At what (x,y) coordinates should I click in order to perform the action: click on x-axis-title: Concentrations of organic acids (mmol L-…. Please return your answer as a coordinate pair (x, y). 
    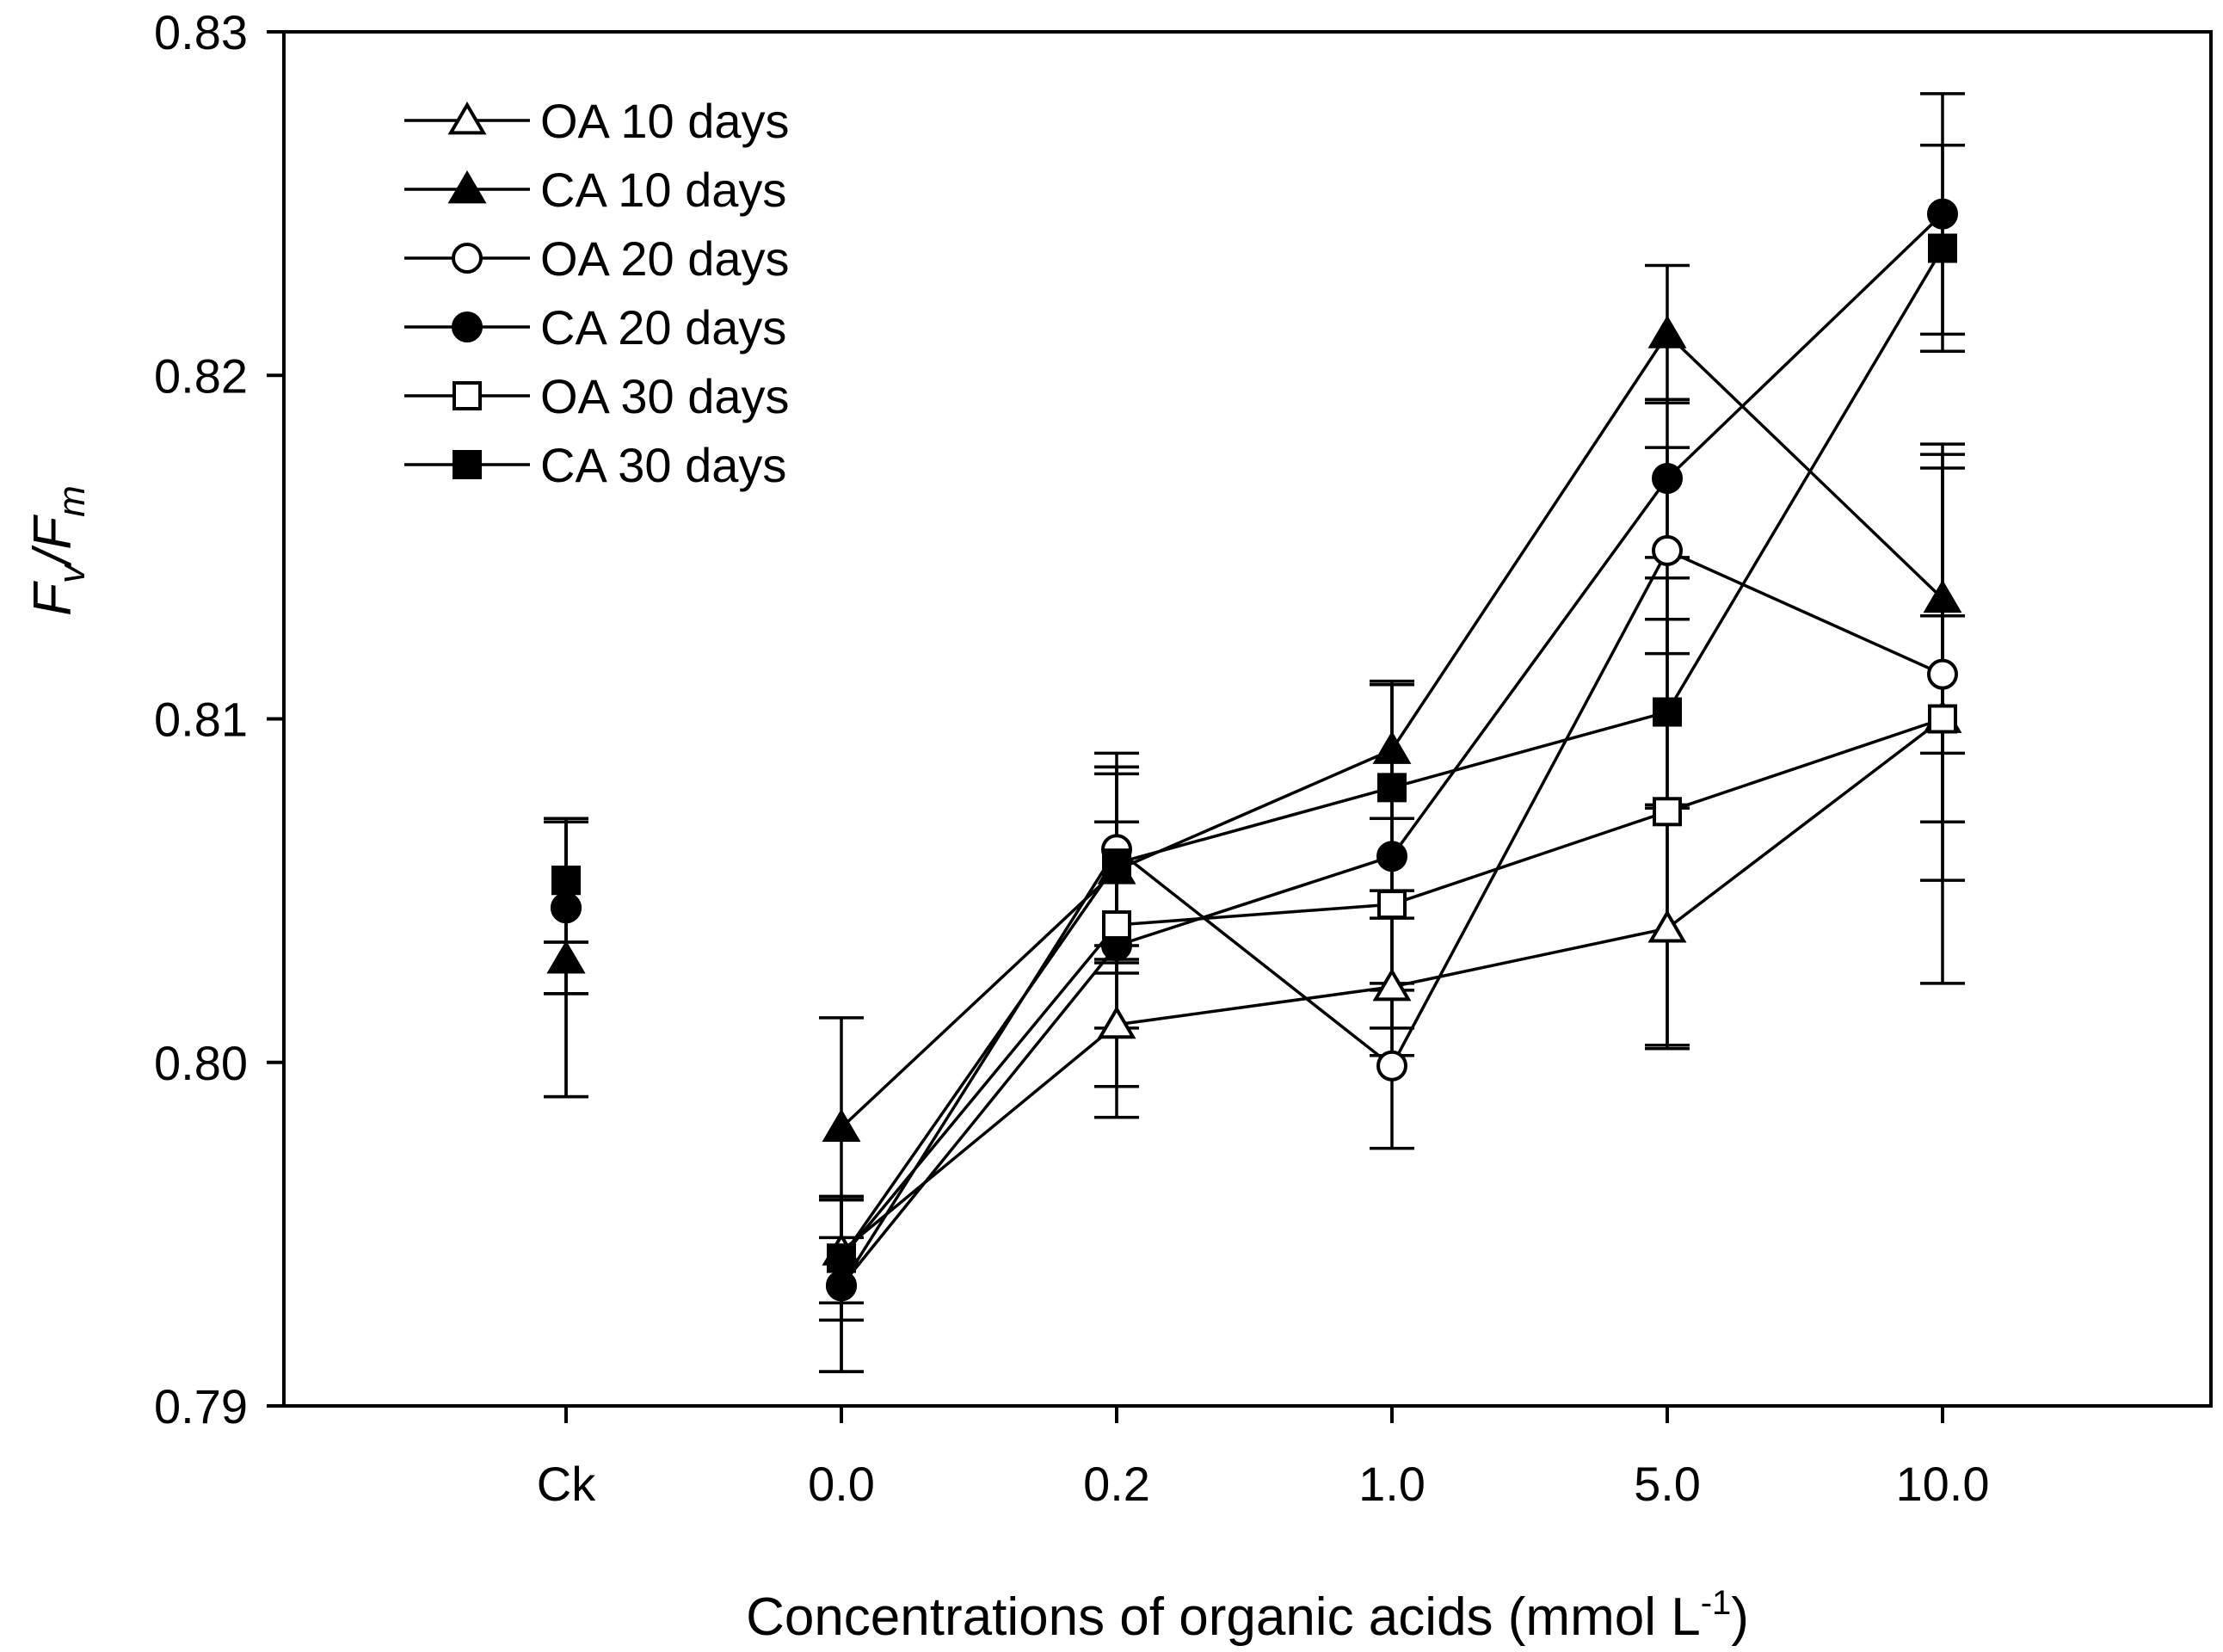
    Looking at the image, I should click on (1248, 1615).